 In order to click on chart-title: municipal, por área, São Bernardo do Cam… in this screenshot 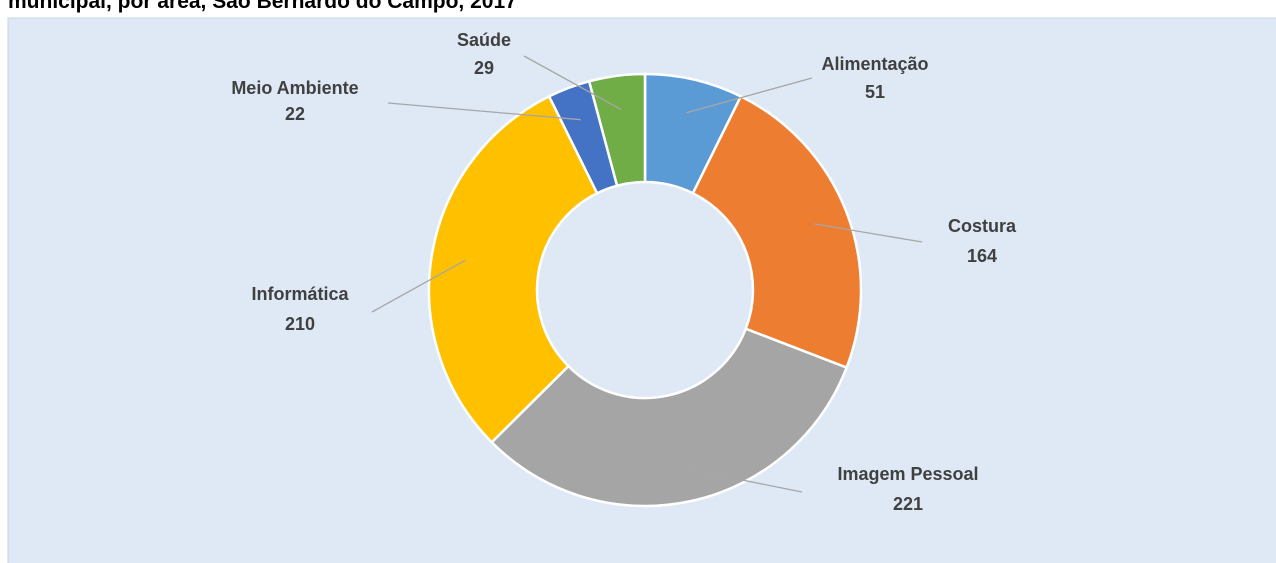, I will do `click(262, 6)`.